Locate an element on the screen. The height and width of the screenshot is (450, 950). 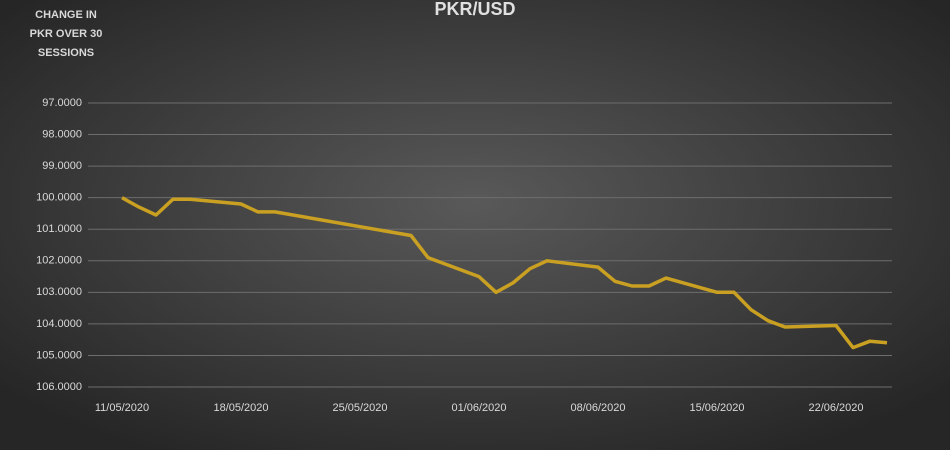
y-tick-label: 97.0000 is located at coordinates (62, 103).